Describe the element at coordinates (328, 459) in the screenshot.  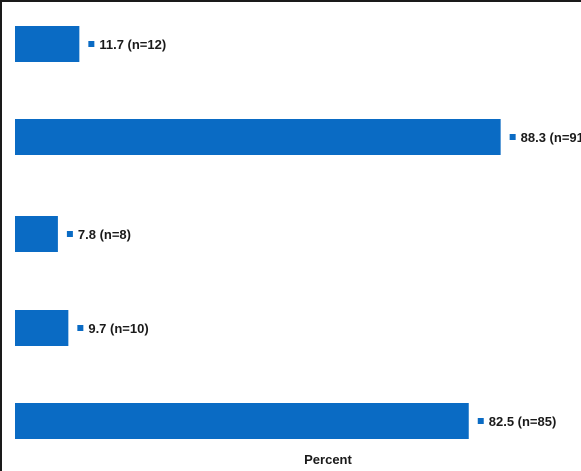
I see `x-axis-label: Percent` at that location.